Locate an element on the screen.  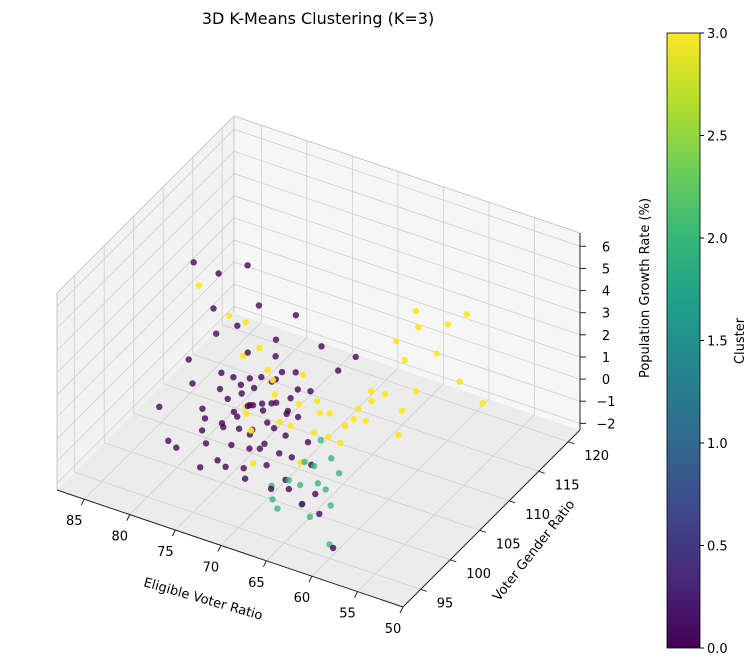
colorbar: 0.0 0.5 1.0 1.5 2.0 2.5 3.0 Cluster is located at coordinates (707, 342).